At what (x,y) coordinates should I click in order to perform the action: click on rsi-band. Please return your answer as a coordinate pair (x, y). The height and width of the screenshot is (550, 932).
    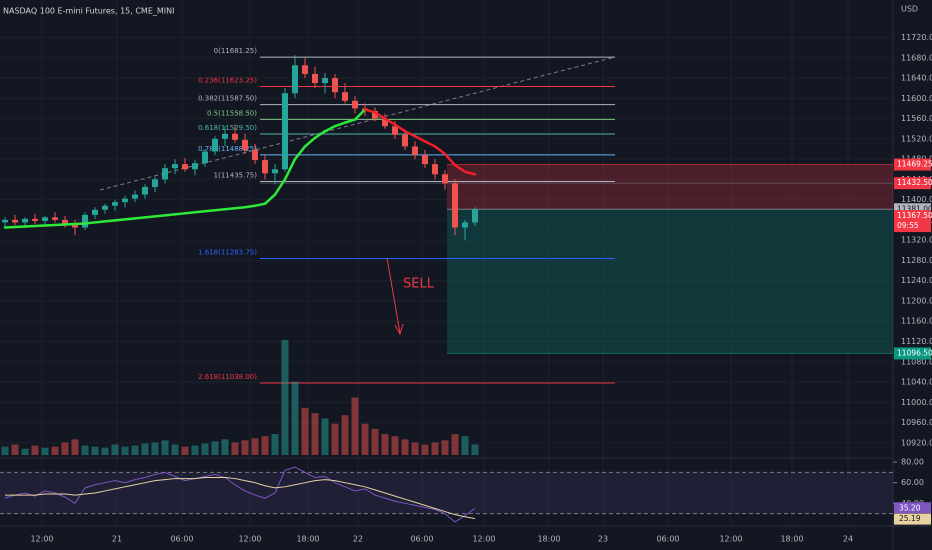
    Looking at the image, I should click on (446, 493).